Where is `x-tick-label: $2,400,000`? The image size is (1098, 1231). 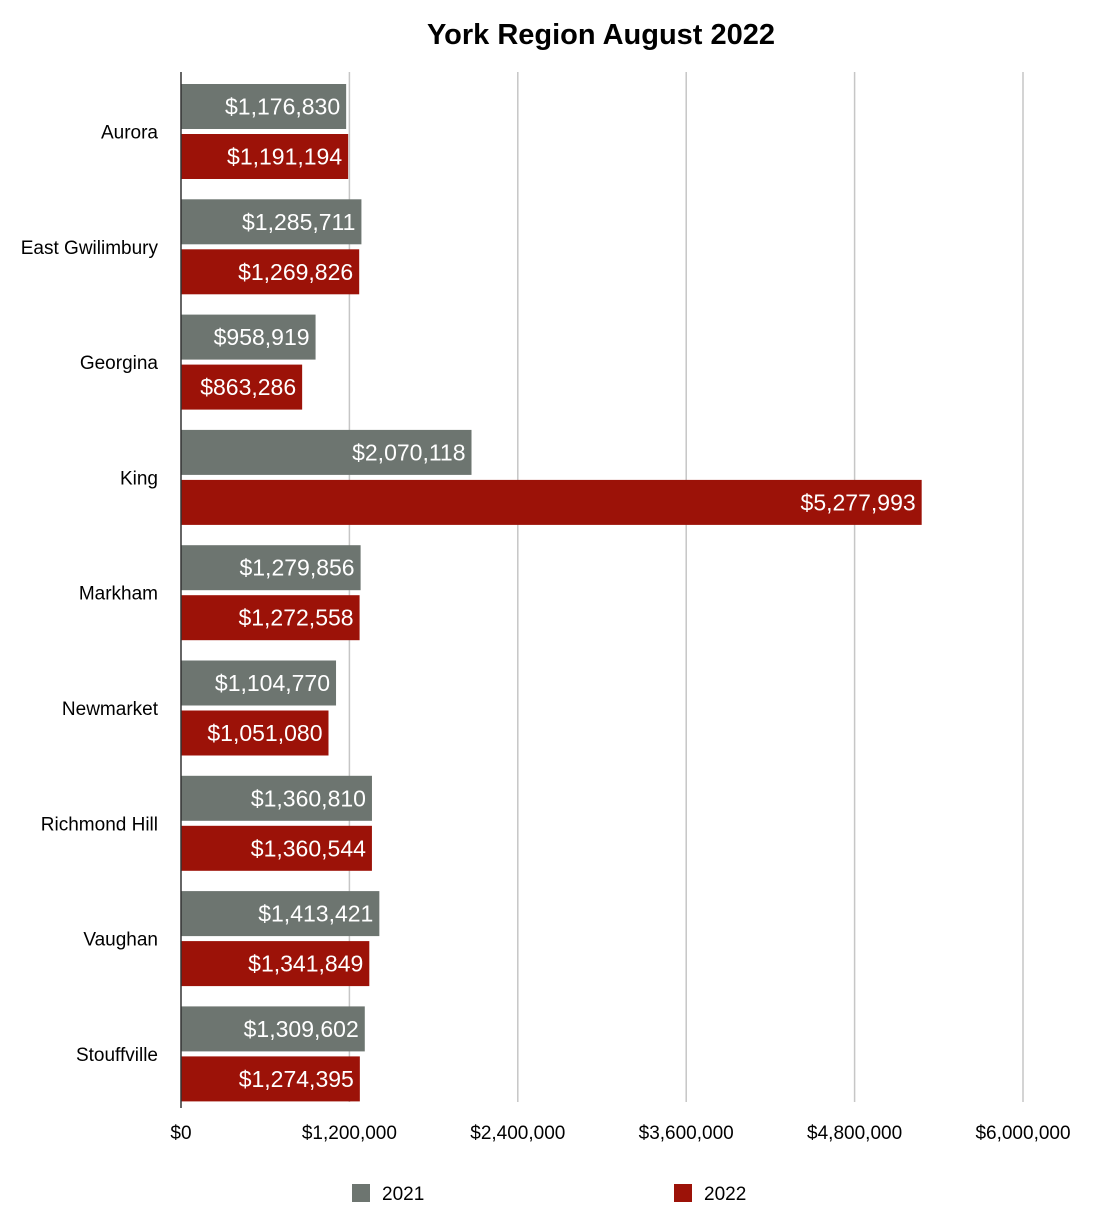 x-tick-label: $2,400,000 is located at coordinates (517, 1133).